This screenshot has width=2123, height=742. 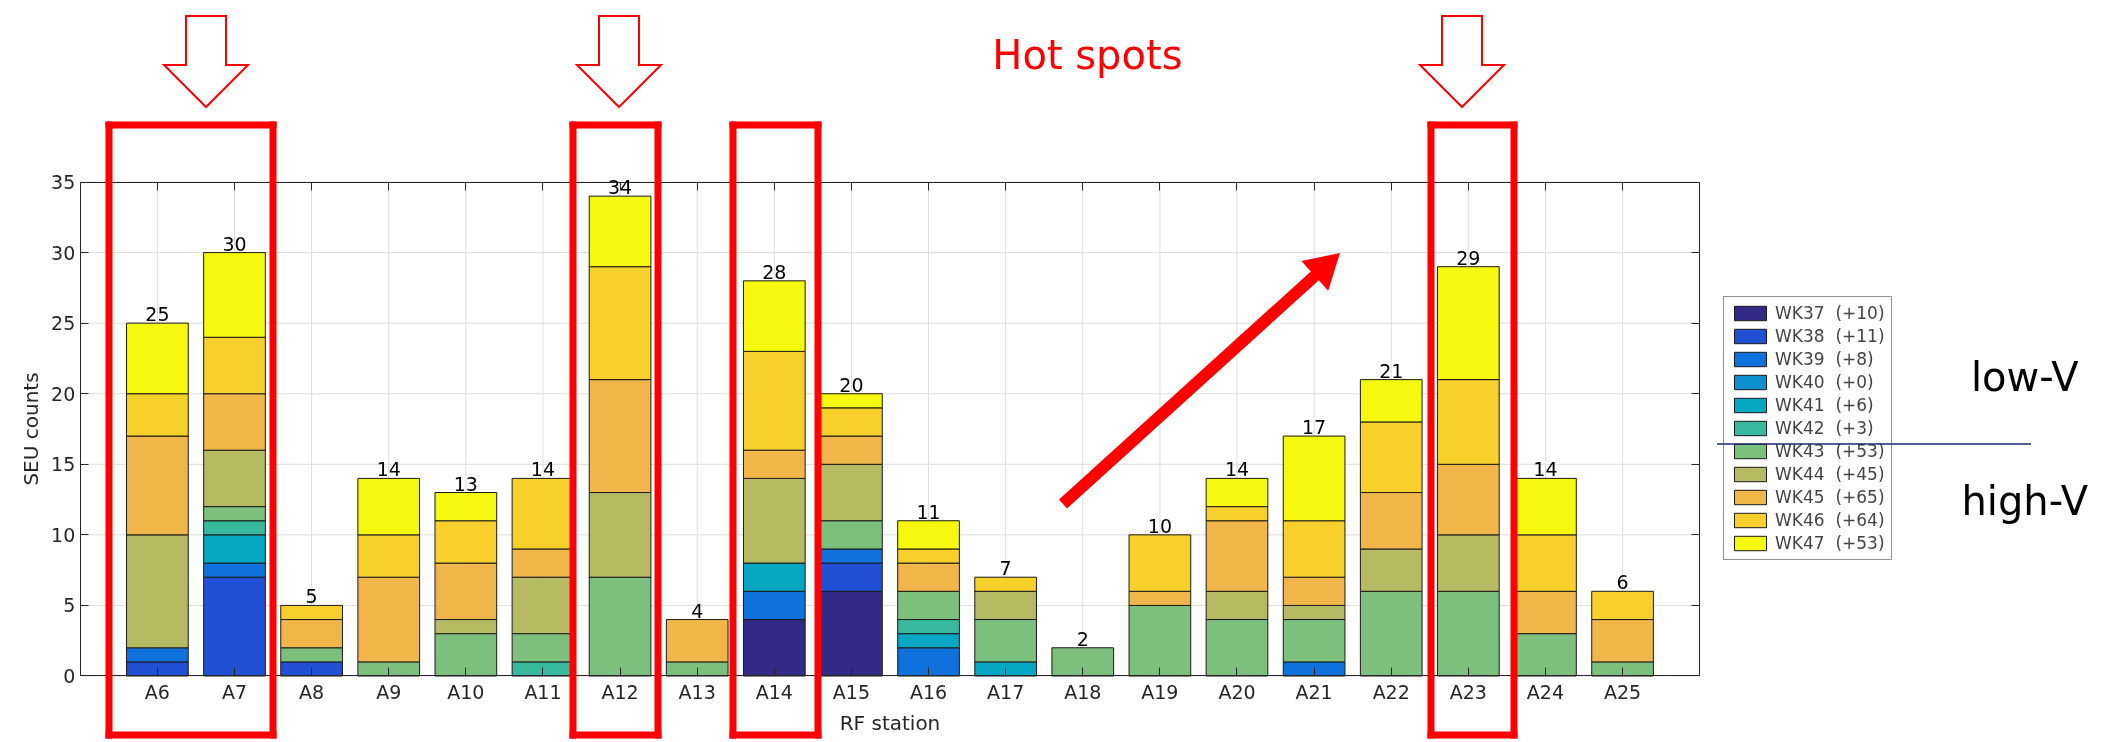 What do you see at coordinates (157, 314) in the screenshot?
I see `total-label: 25` at bounding box center [157, 314].